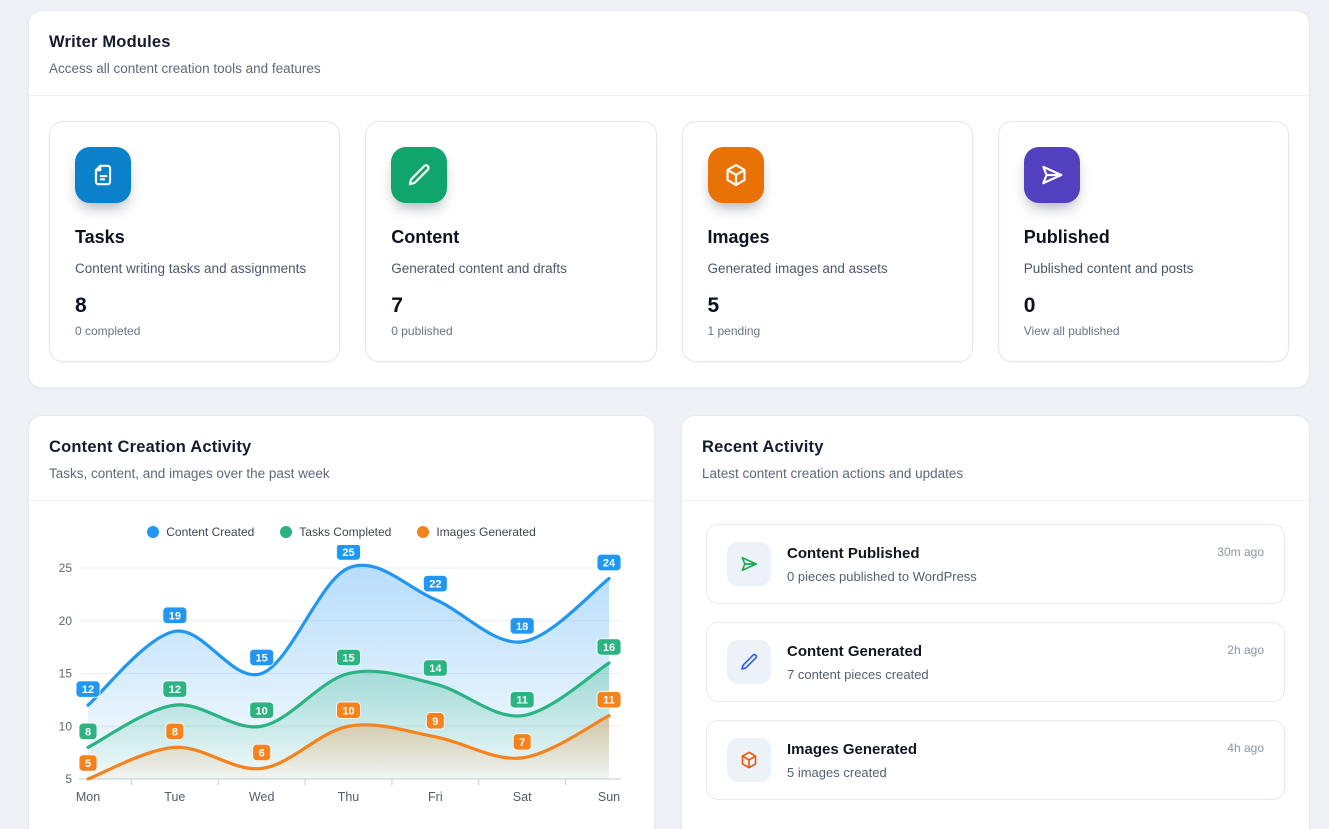 The width and height of the screenshot is (1329, 829). Describe the element at coordinates (262, 797) in the screenshot. I see `x-axis-tick-label: Wed` at that location.